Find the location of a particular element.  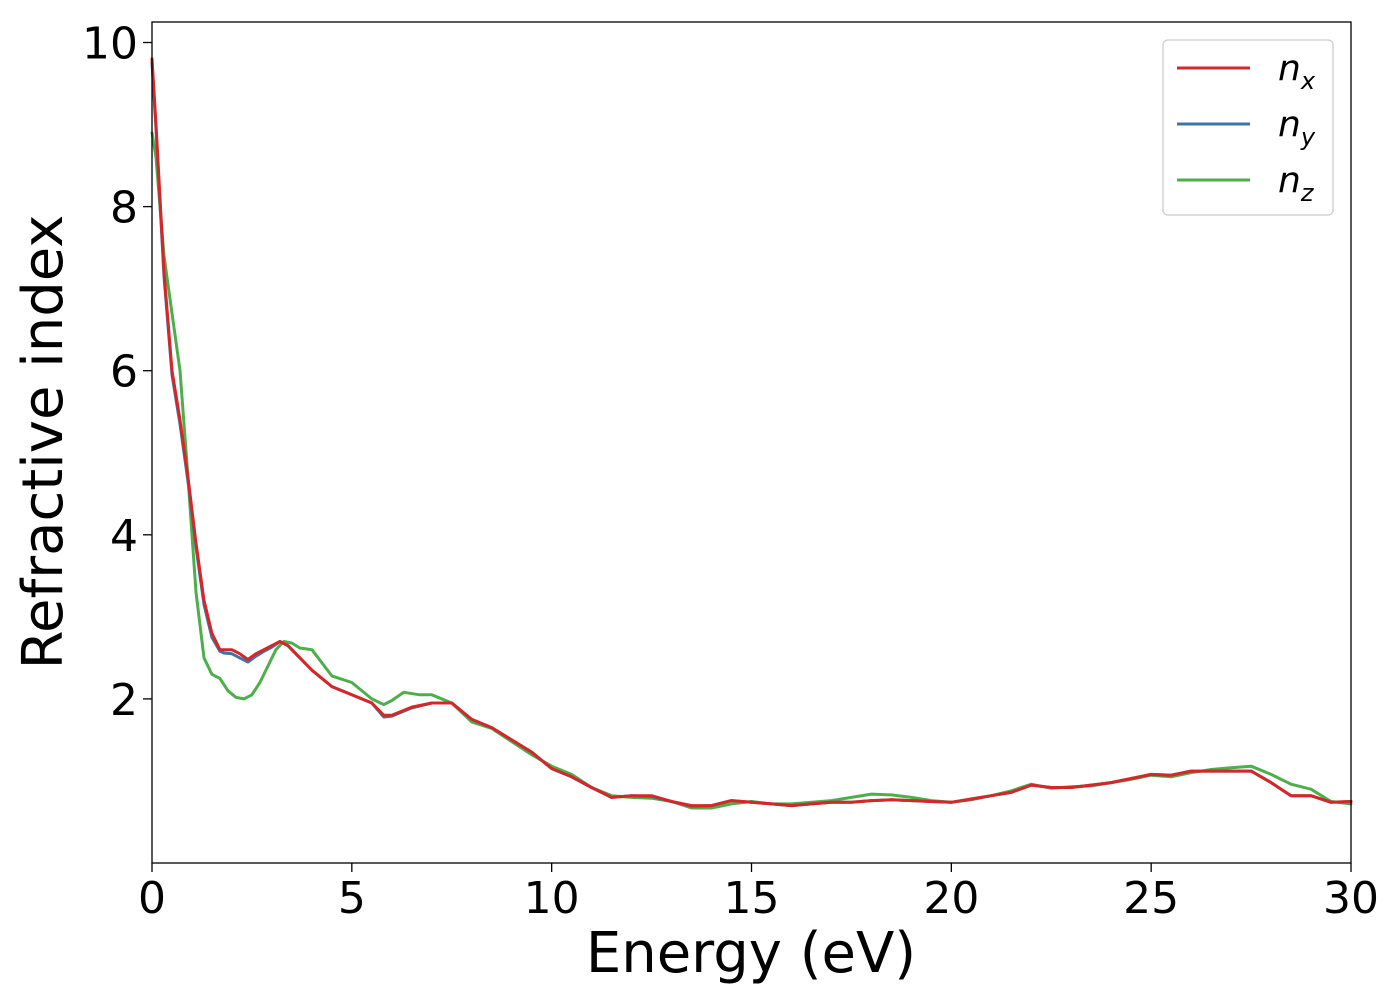

y-axis-ticks: 2 4 6 8 10 is located at coordinates (117, 372).